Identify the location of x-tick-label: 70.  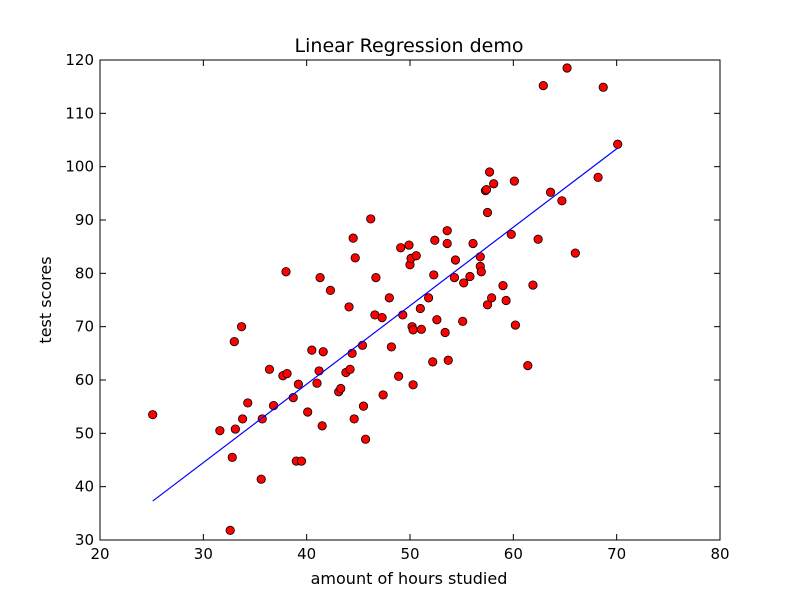
(616, 554).